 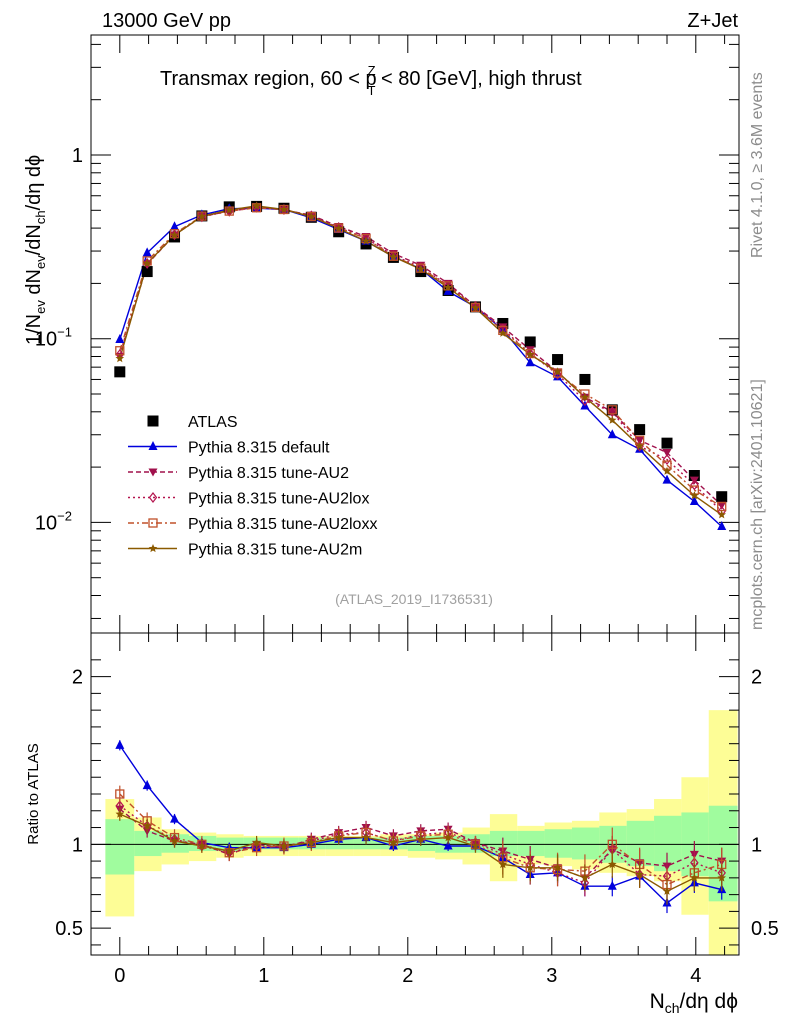 What do you see at coordinates (153, 445) in the screenshot?
I see `legend-marker-default` at bounding box center [153, 445].